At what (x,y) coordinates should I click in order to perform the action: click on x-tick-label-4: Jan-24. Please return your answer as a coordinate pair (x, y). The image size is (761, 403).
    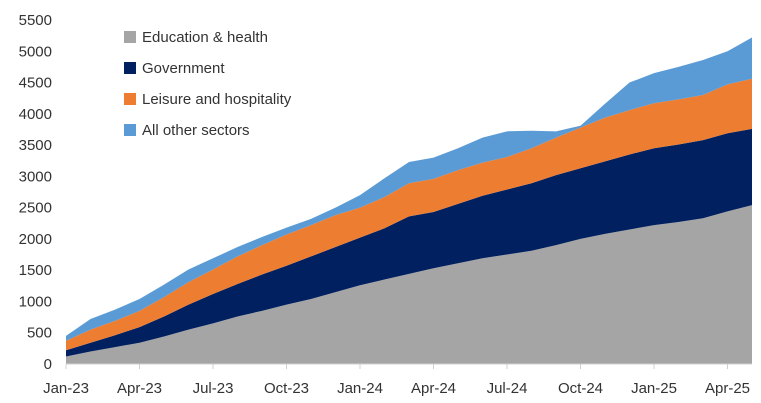
    Looking at the image, I should click on (360, 388).